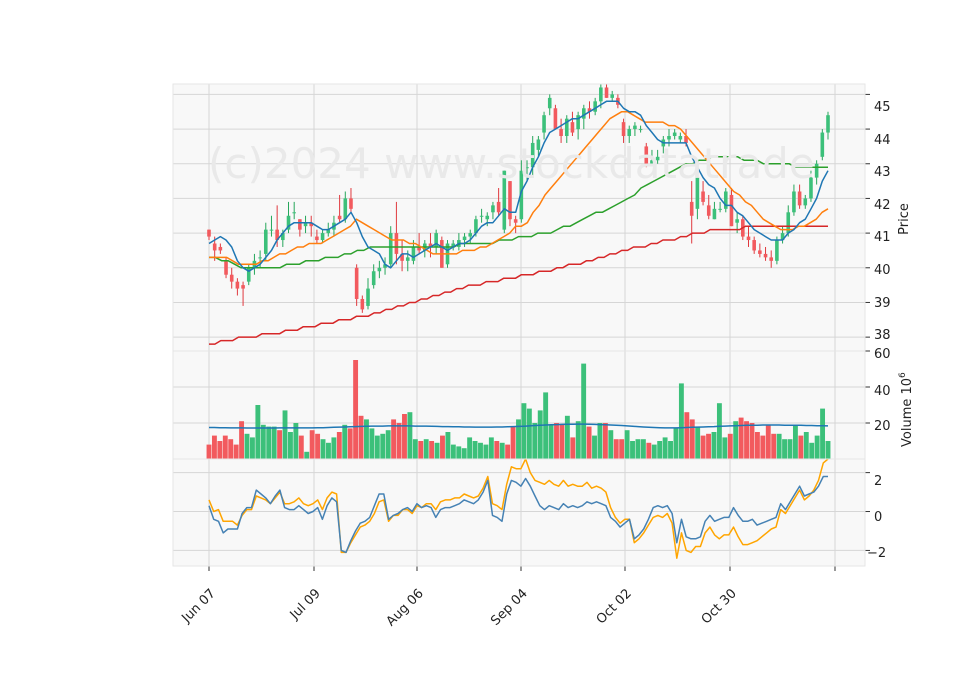 The image size is (960, 690). What do you see at coordinates (509, 607) in the screenshot?
I see `x-tick-label: Sep 04` at bounding box center [509, 607].